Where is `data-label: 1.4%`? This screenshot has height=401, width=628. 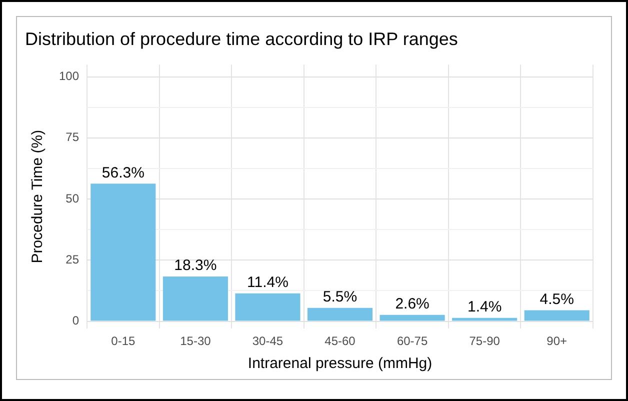 data-label: 1.4% is located at coordinates (484, 307).